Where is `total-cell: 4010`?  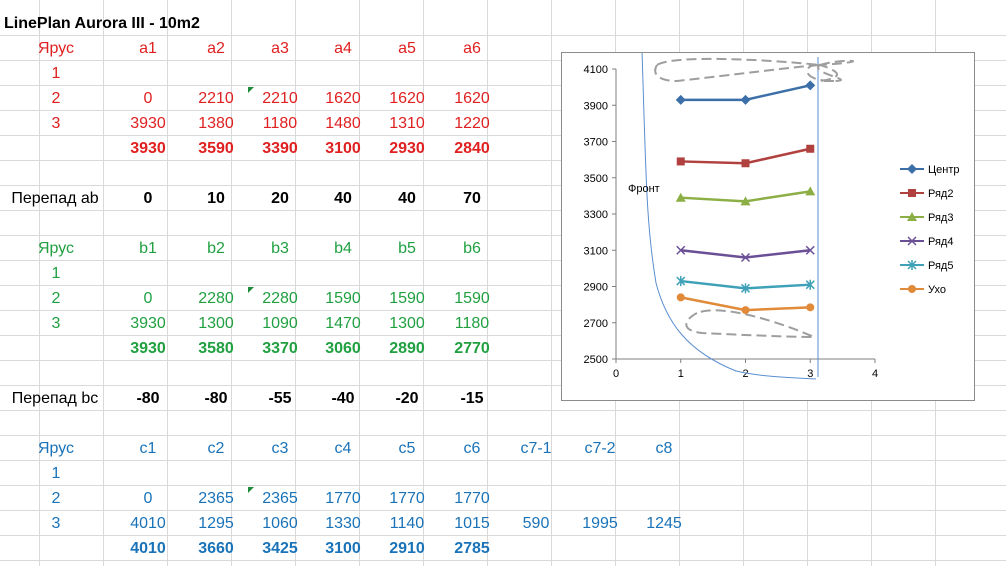 total-cell: 4010 is located at coordinates (148, 548).